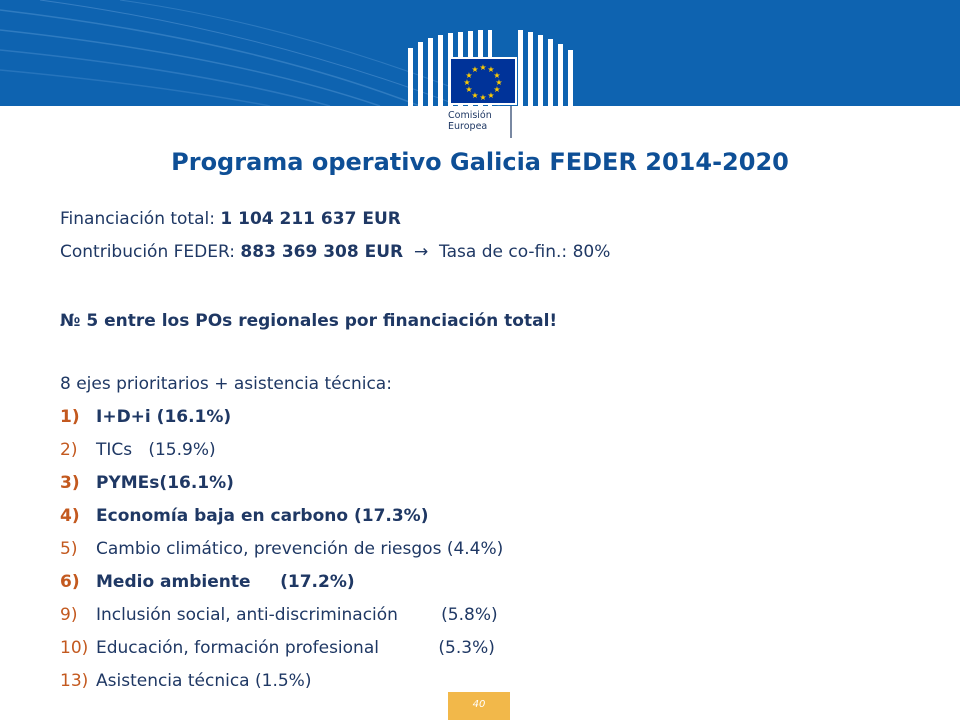 Image resolution: width=960 pixels, height=720 pixels. Describe the element at coordinates (225, 582) in the screenshot. I see `list-item-text: Medio ambiente (17.2%)` at that location.